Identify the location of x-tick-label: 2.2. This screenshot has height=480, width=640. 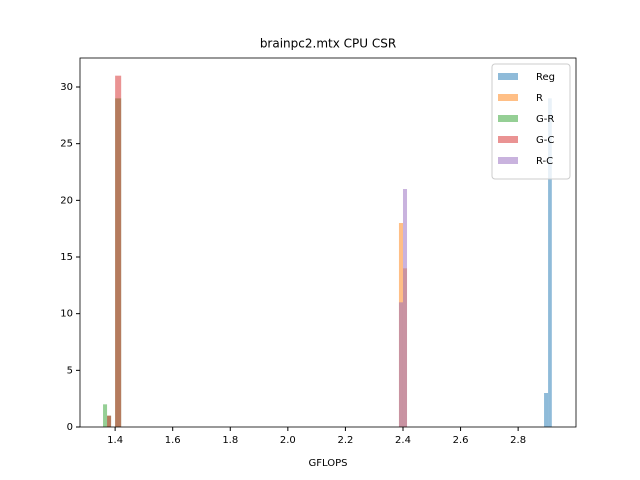
(345, 440).